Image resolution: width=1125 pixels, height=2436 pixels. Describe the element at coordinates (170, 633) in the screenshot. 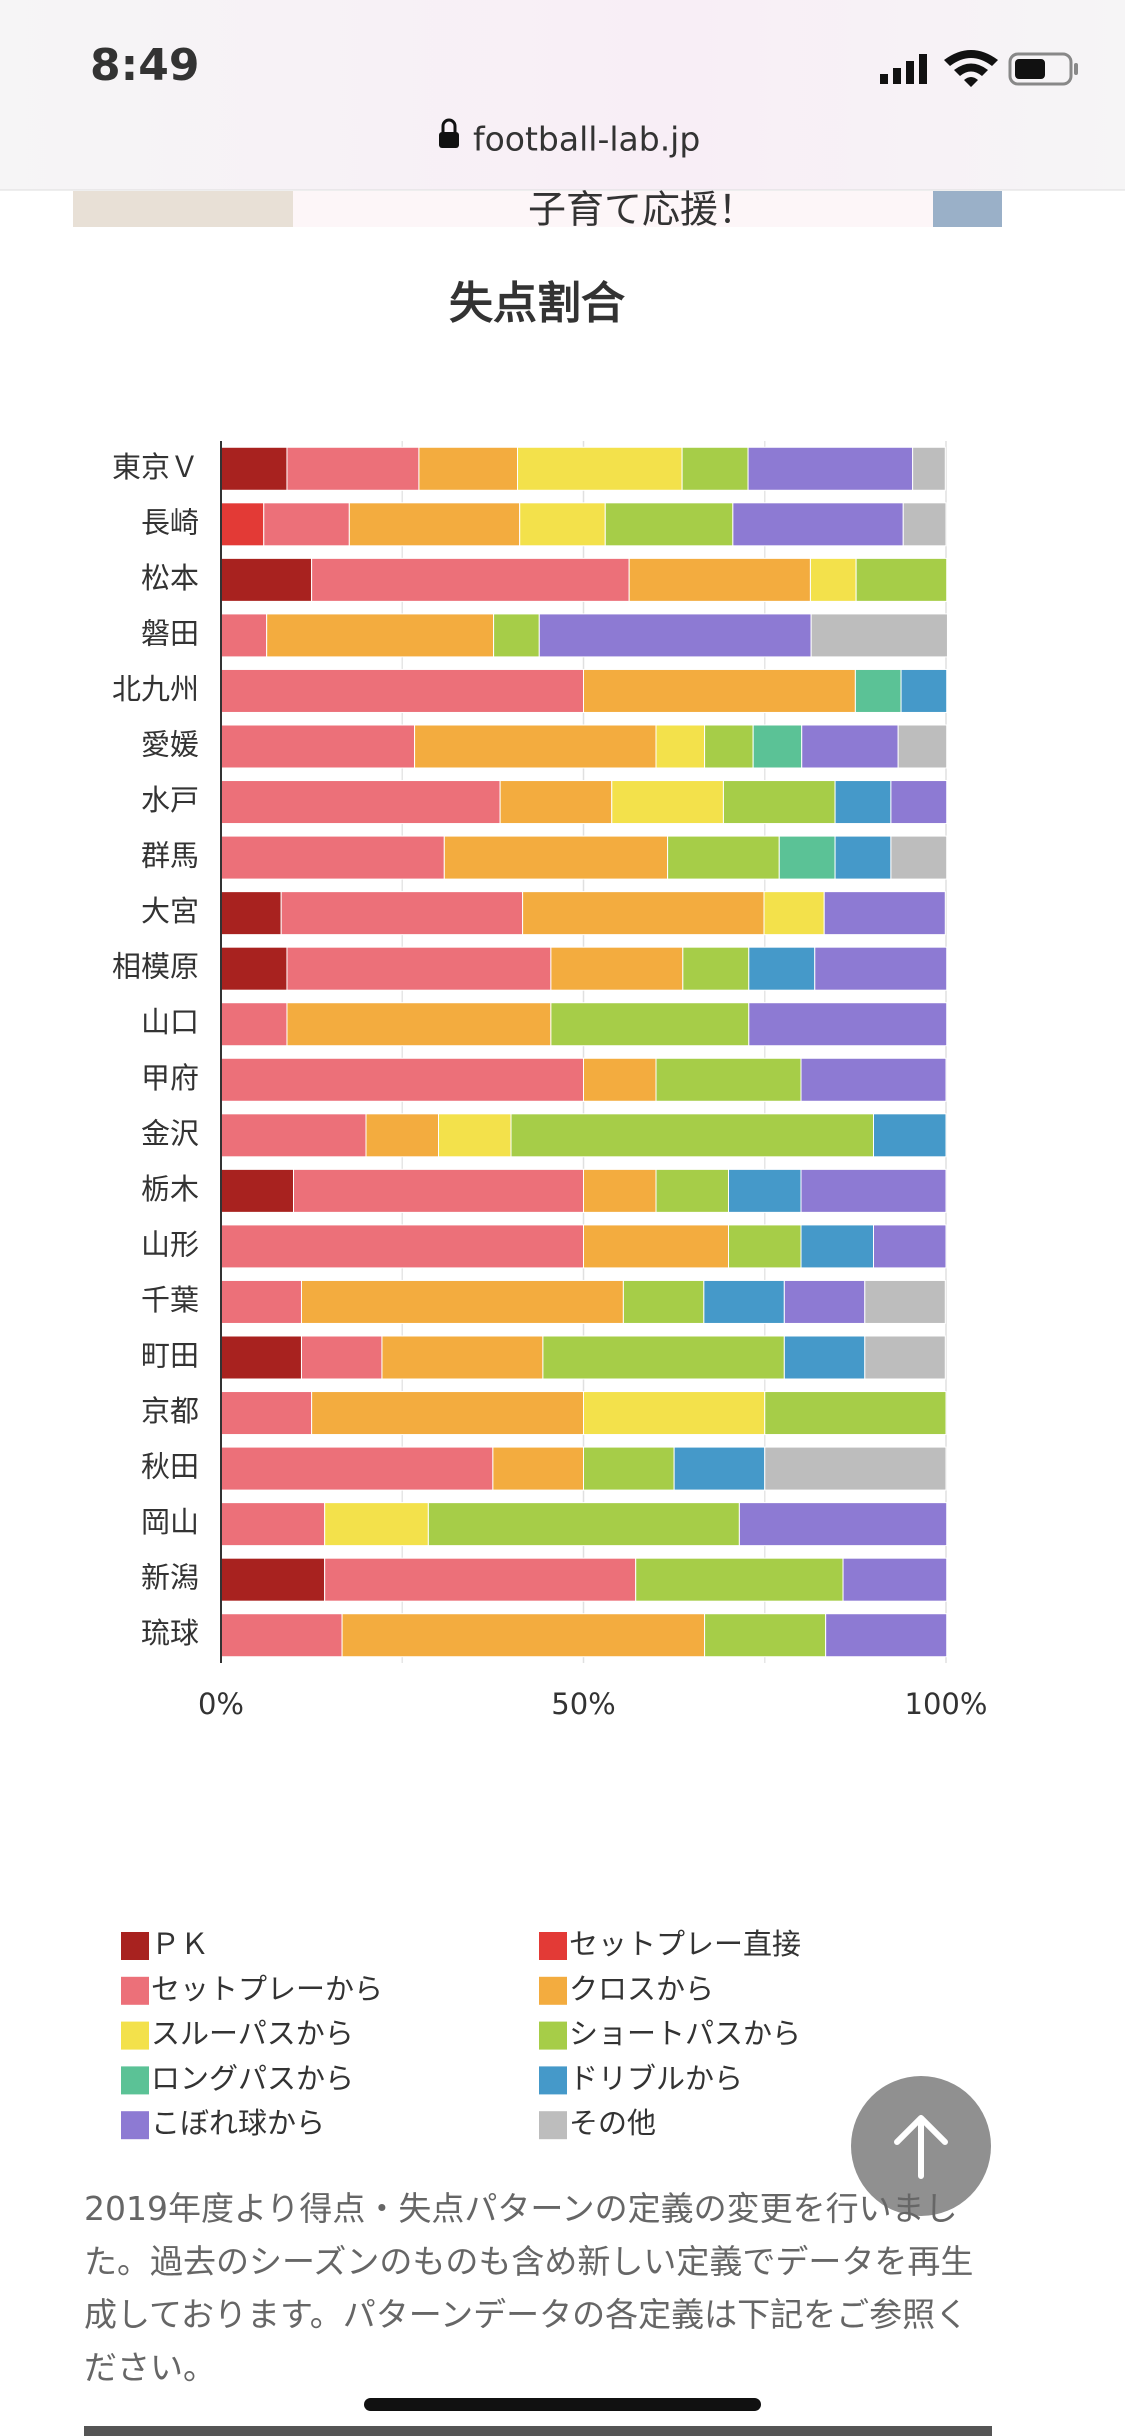

I see `y-tick-label: 磐田` at that location.